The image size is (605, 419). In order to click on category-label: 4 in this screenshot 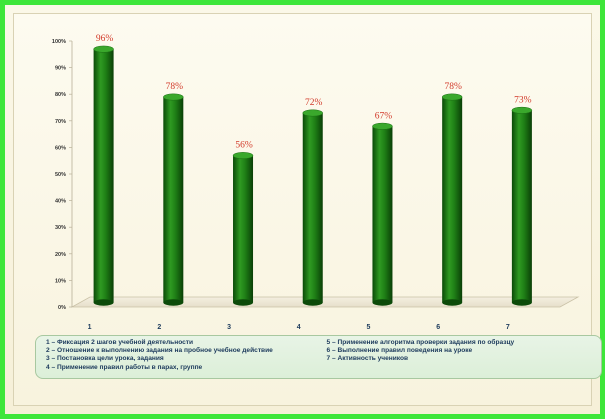, I will do `click(299, 327)`.